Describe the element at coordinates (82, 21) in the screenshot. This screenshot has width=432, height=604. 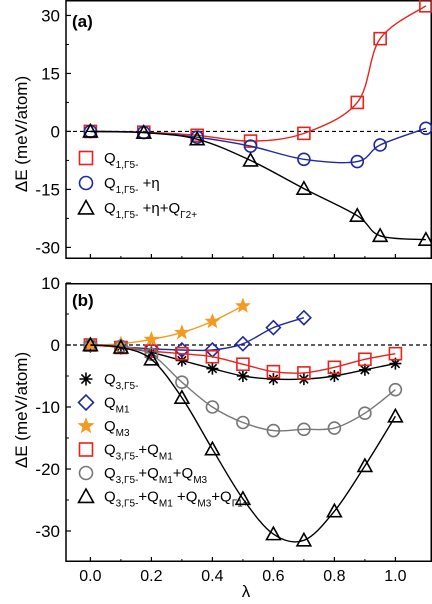
I see `panel-a-label: (a)` at that location.